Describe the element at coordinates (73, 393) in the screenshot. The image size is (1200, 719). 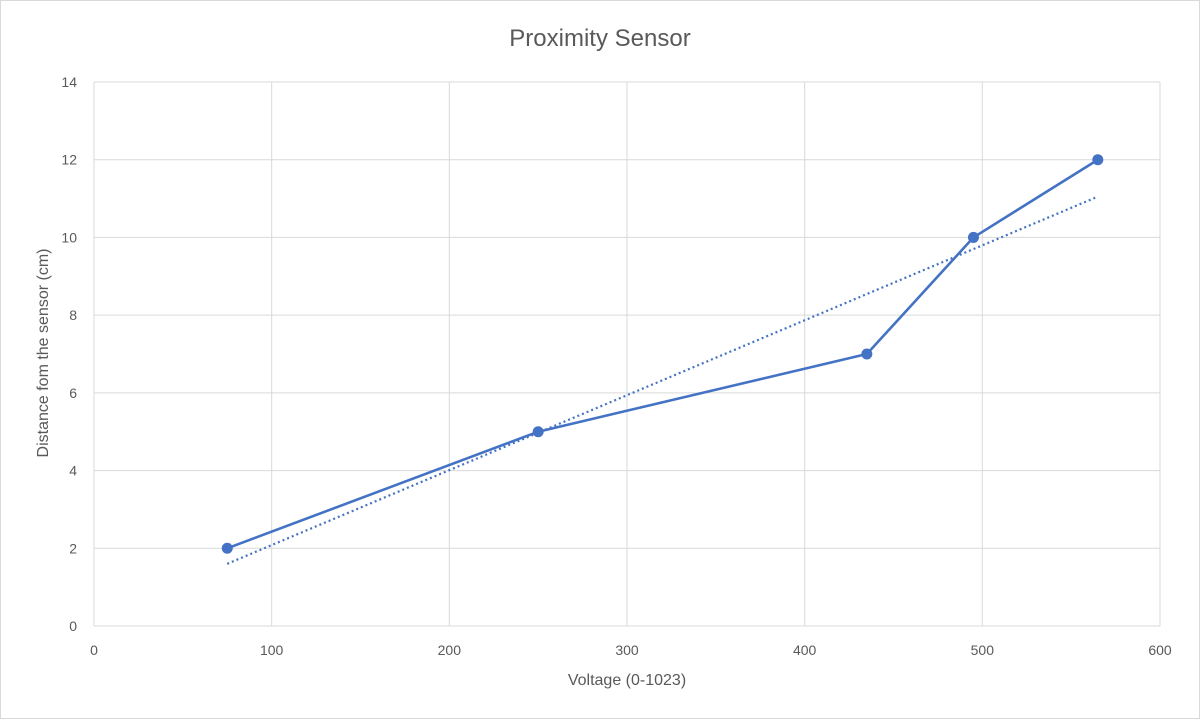
I see `y-tick-label: 6` at that location.